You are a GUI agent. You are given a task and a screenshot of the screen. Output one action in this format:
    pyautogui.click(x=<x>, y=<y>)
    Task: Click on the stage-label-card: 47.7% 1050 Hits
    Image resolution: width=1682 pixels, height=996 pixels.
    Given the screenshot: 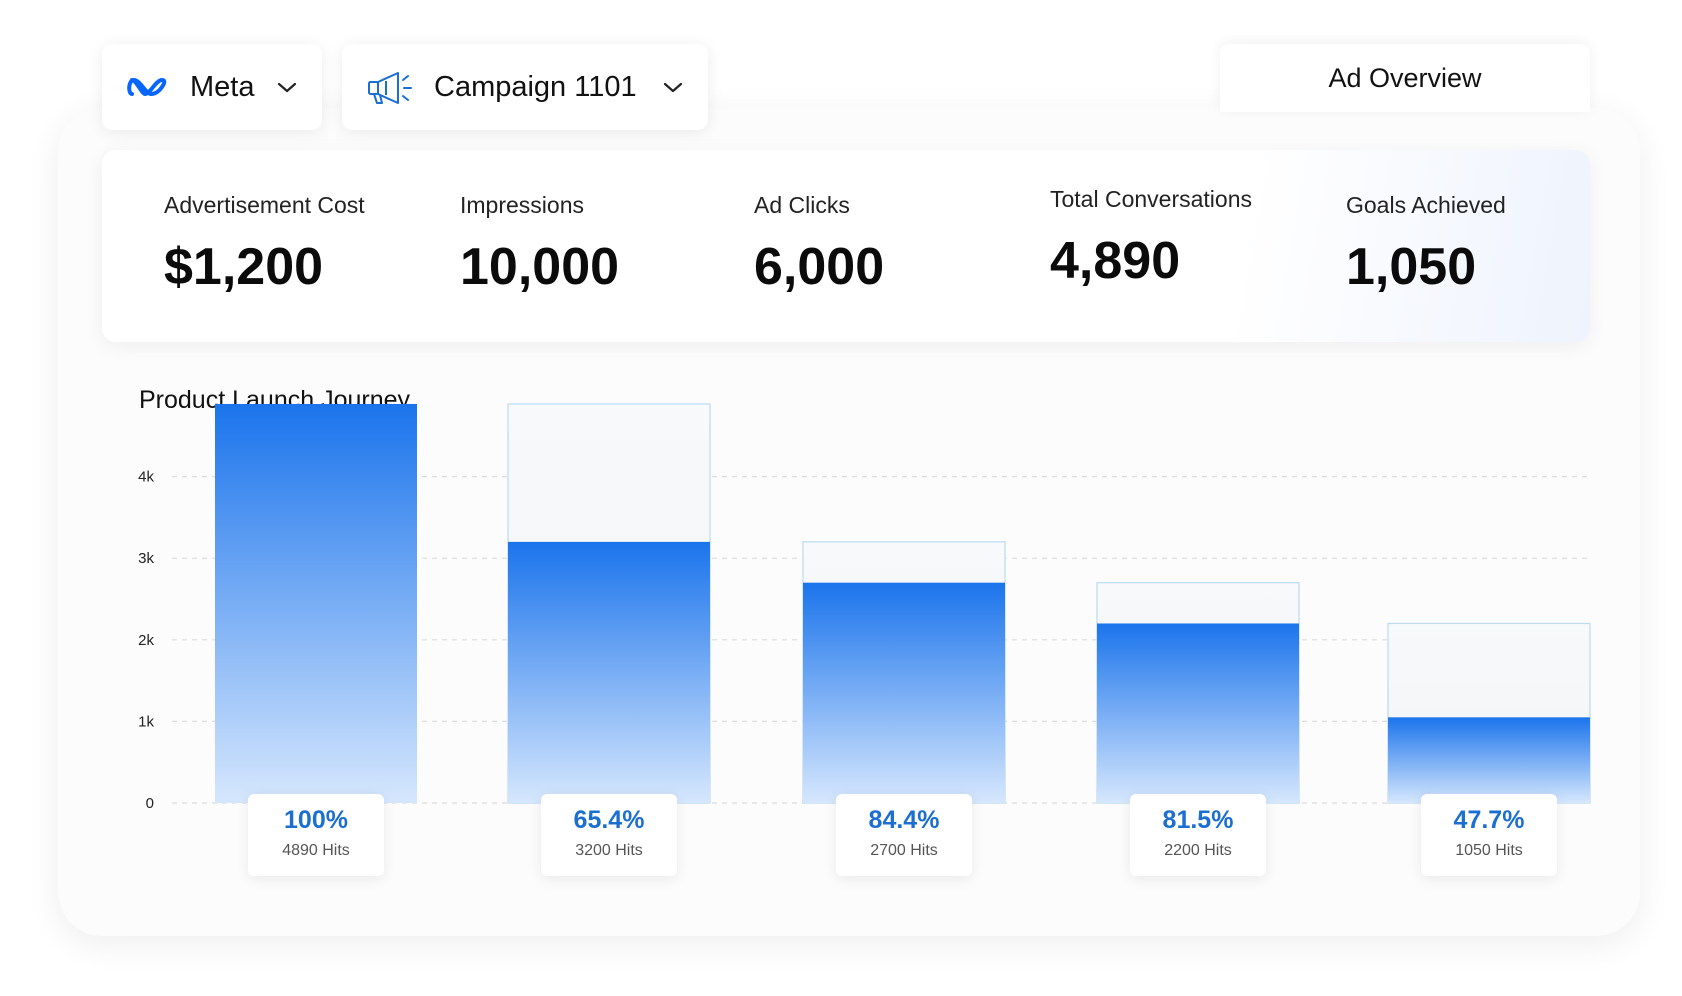 What is the action you would take?
    pyautogui.click(x=1489, y=835)
    